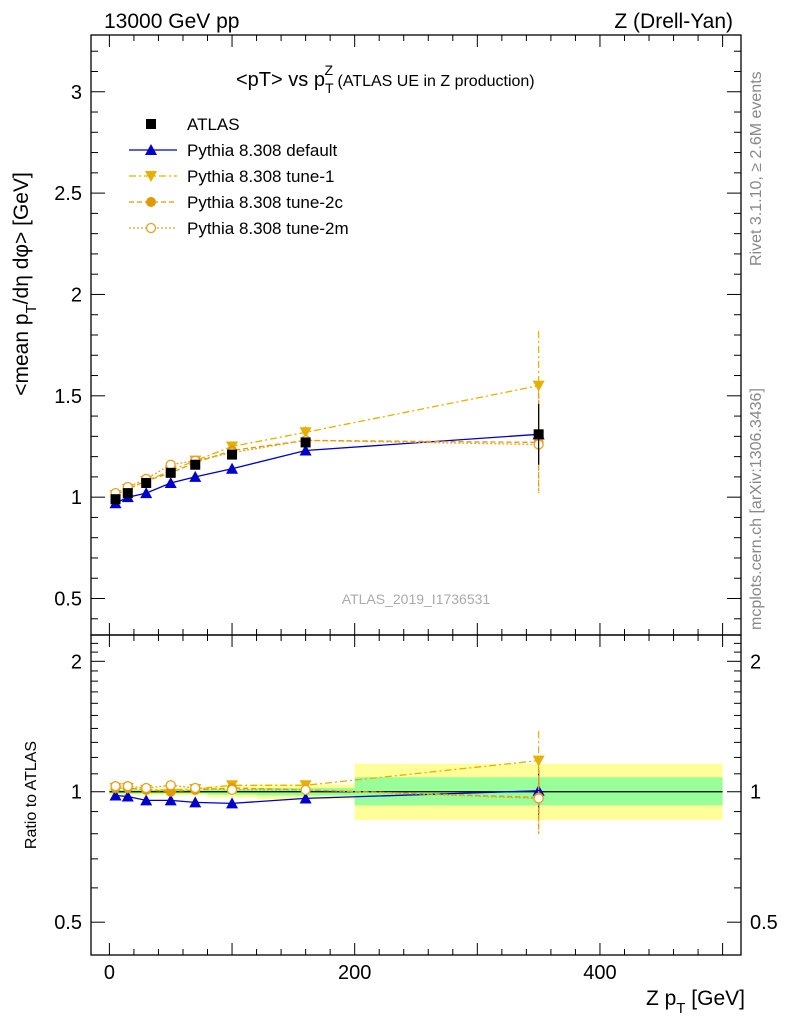 Image resolution: width=786 pixels, height=1024 pixels. Describe the element at coordinates (715, 998) in the screenshot. I see `x-label-b: [GeV]` at that location.